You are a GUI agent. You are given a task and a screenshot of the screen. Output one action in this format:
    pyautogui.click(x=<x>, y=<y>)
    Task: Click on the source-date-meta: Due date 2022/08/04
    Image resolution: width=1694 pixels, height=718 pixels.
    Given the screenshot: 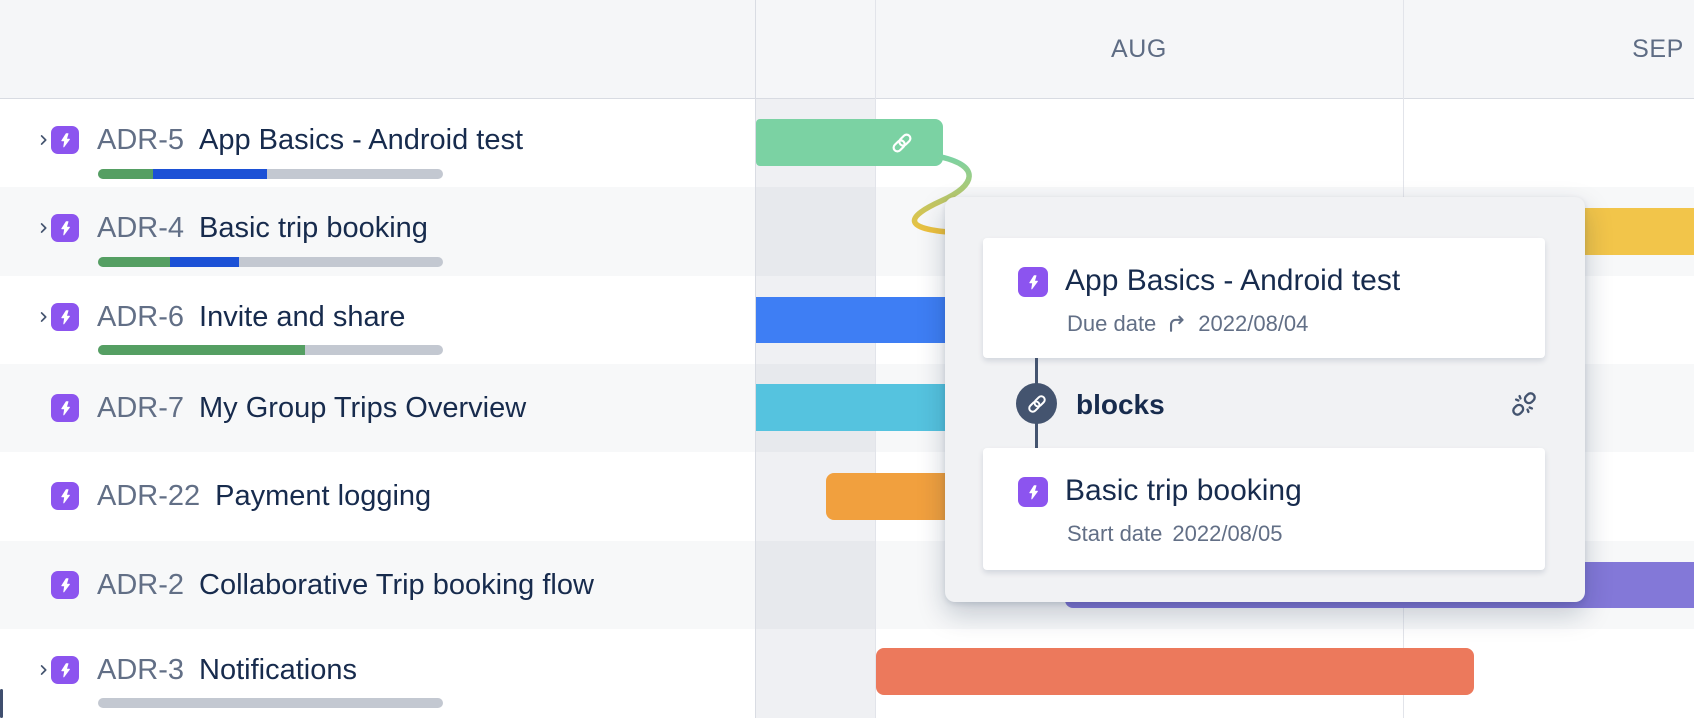 What is the action you would take?
    pyautogui.click(x=1187, y=324)
    